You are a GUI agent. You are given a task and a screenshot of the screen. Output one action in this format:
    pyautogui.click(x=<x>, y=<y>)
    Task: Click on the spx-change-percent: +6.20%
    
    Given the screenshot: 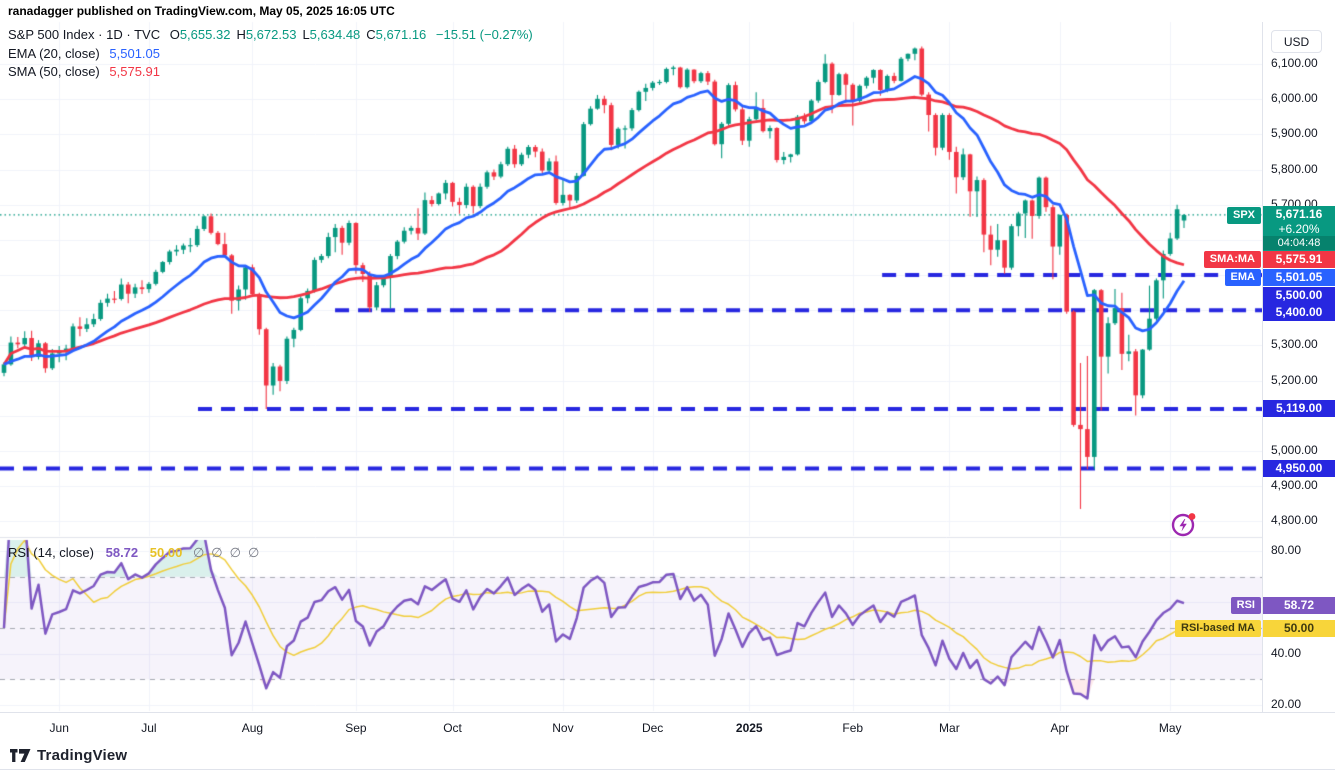 What is the action you would take?
    pyautogui.click(x=1299, y=229)
    